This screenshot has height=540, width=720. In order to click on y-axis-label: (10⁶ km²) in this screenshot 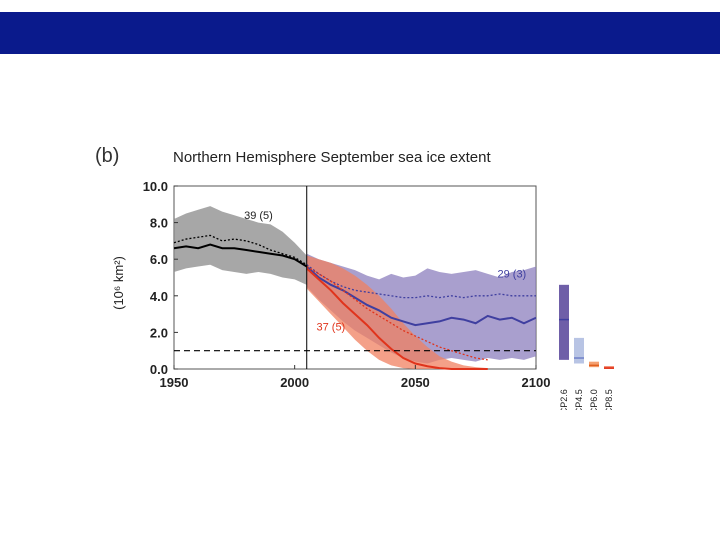, I will do `click(118, 283)`.